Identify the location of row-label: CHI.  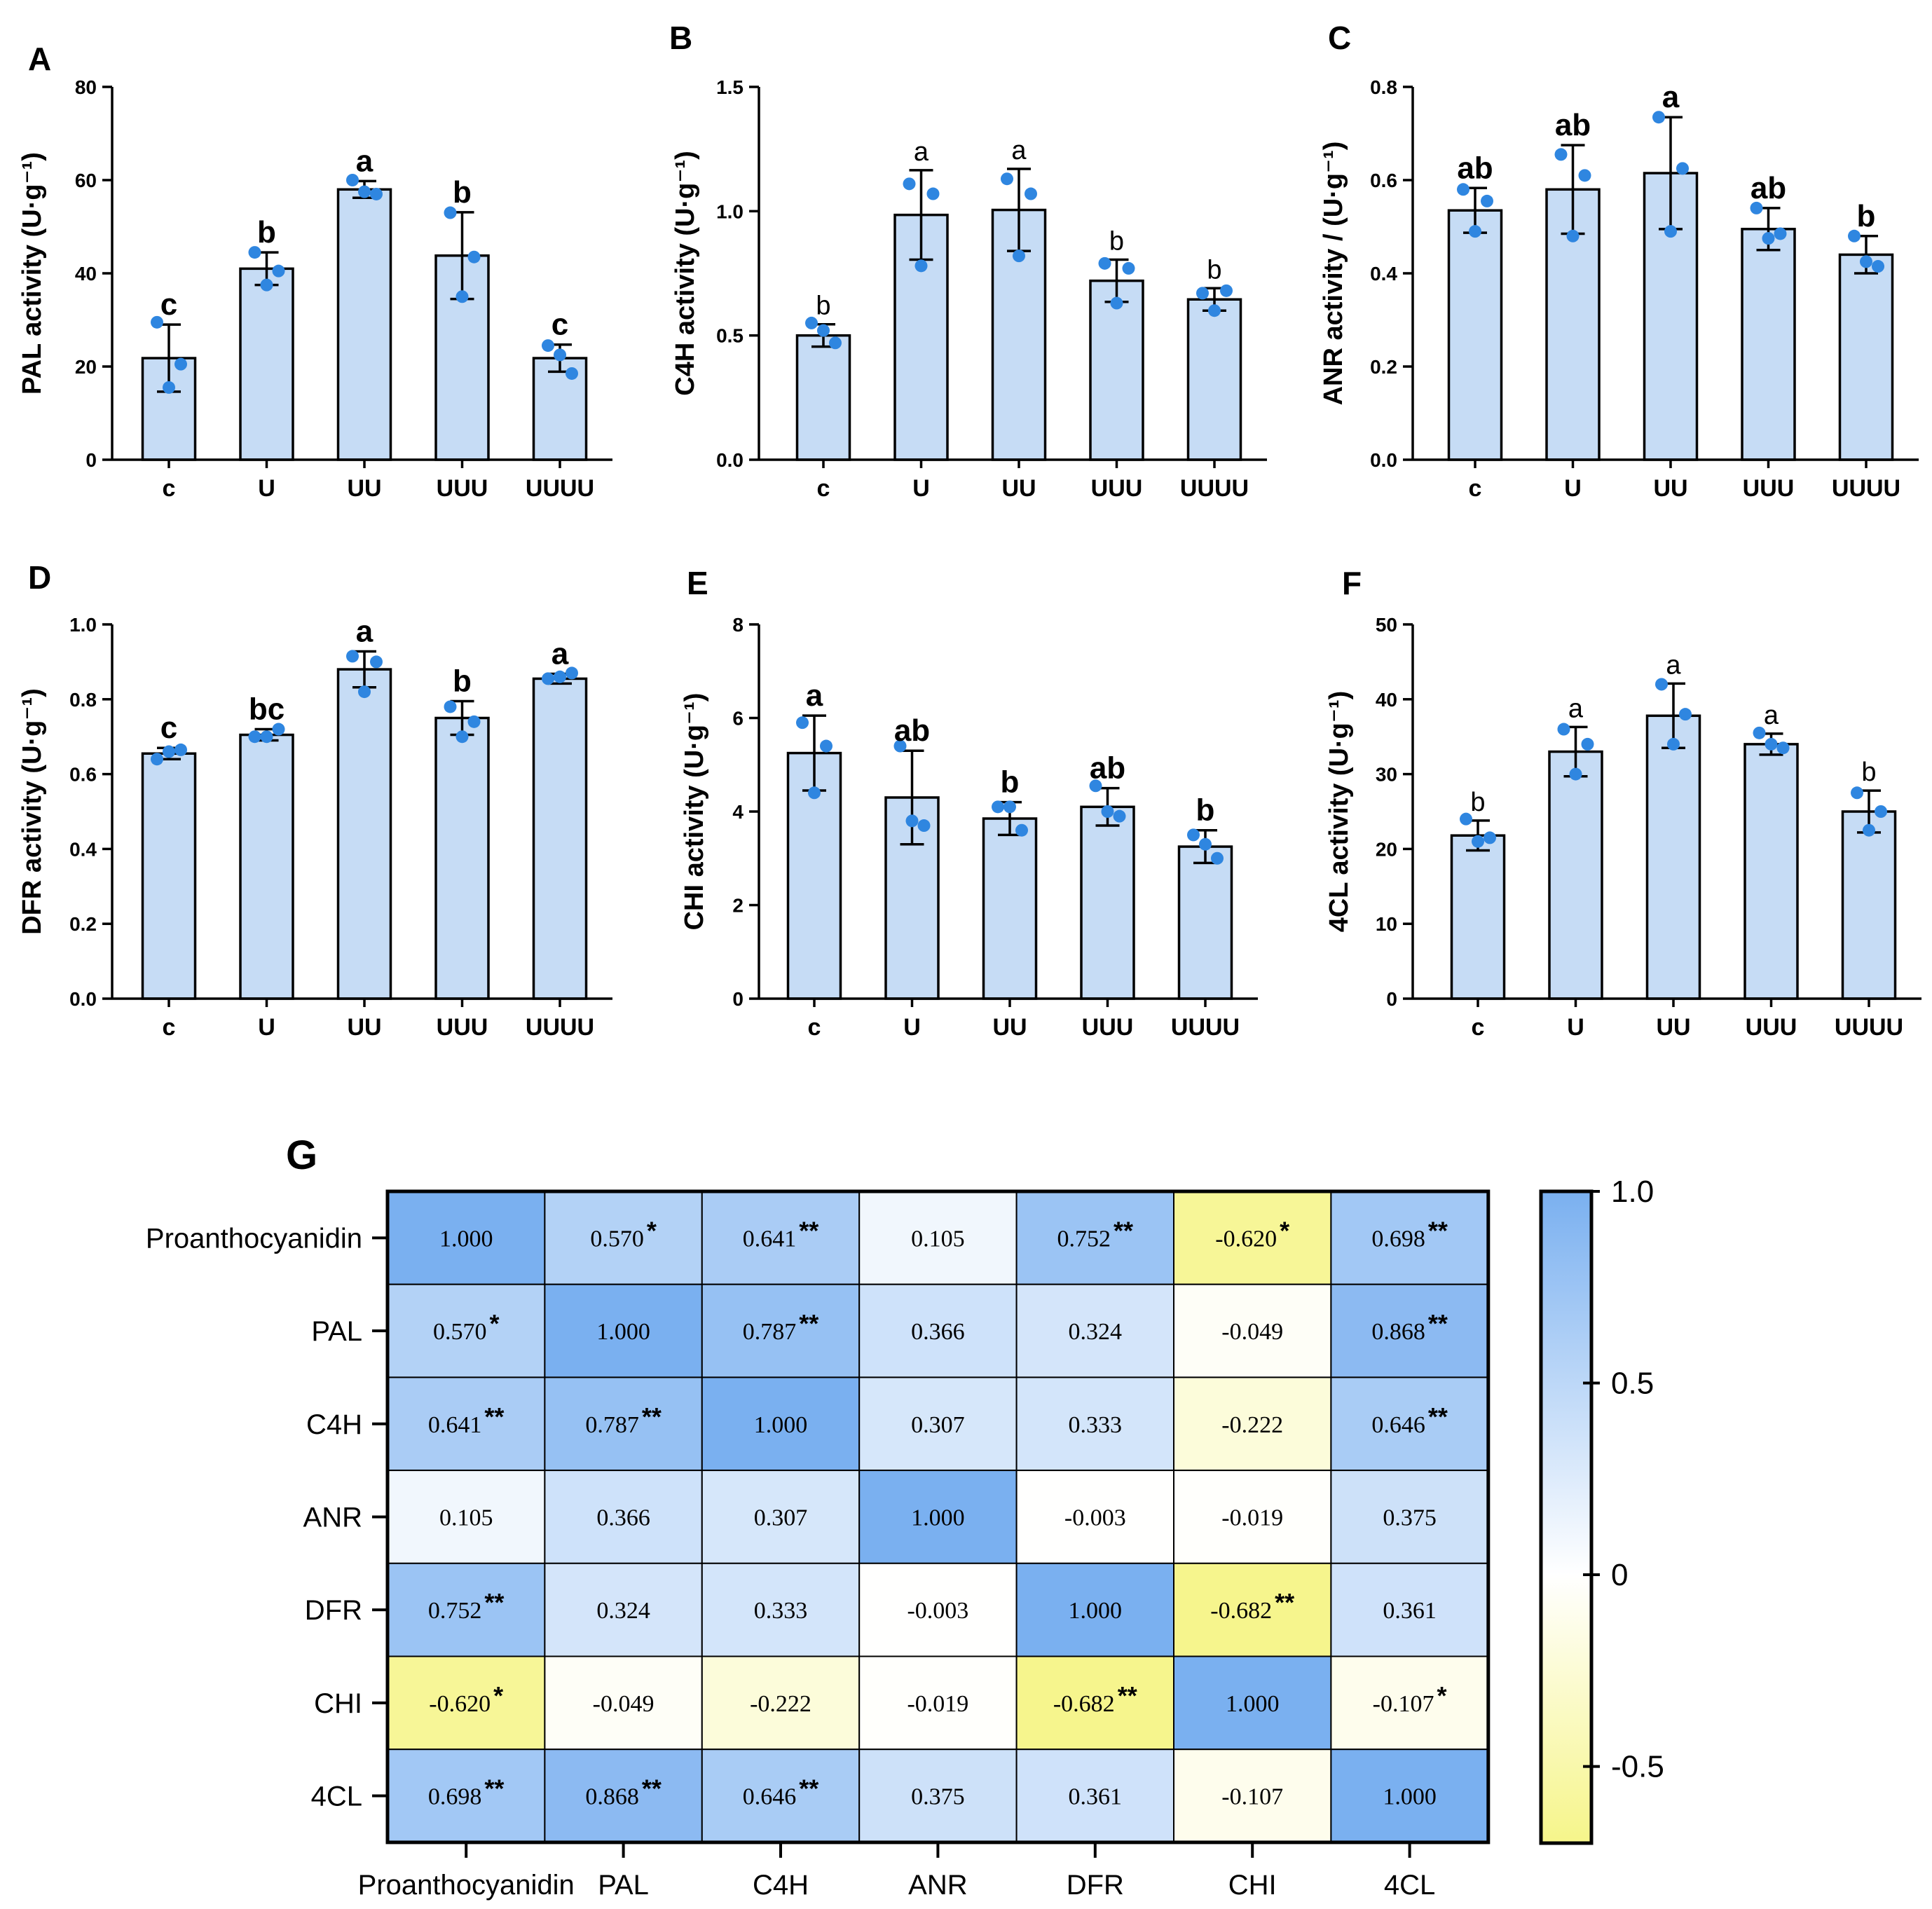
(338, 1703).